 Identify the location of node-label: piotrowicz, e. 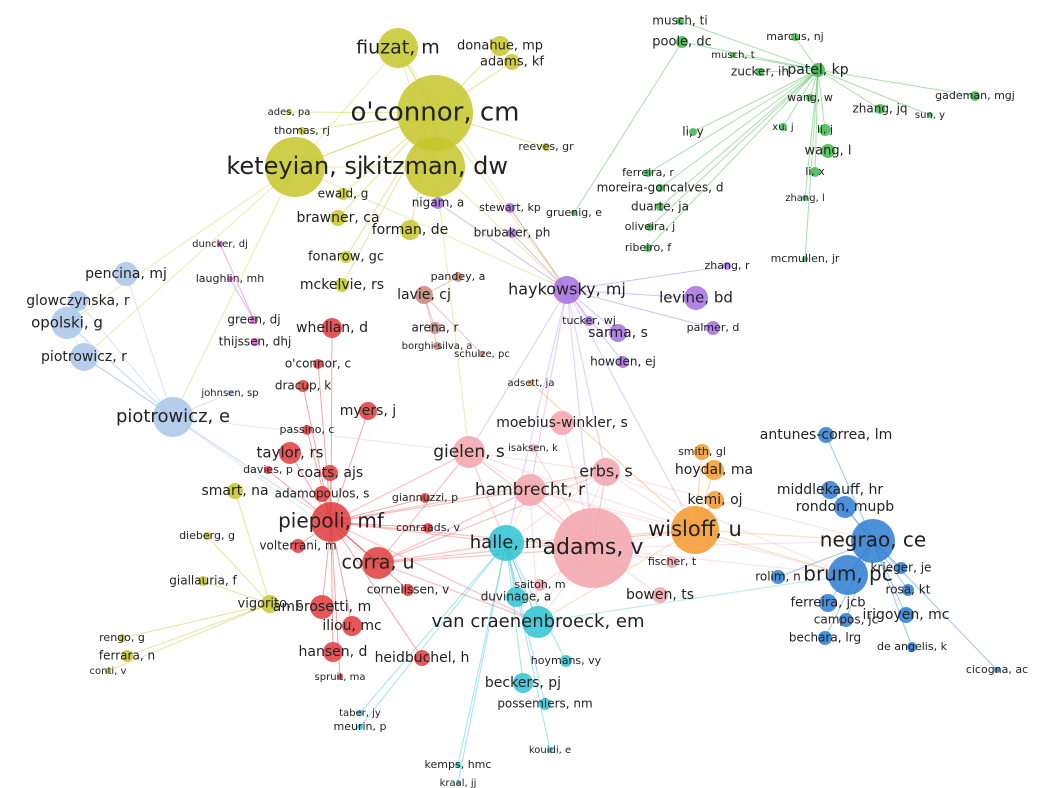
(173, 416).